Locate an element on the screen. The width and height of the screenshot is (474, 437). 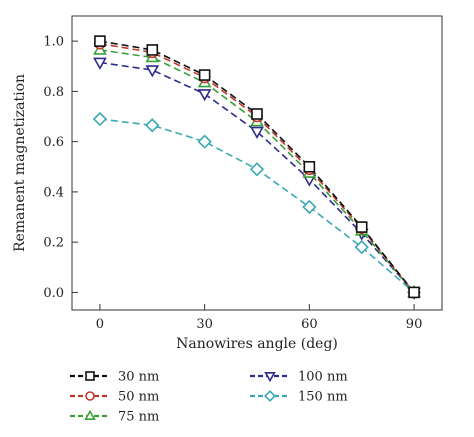
legend-label: 150 nm is located at coordinates (323, 397).